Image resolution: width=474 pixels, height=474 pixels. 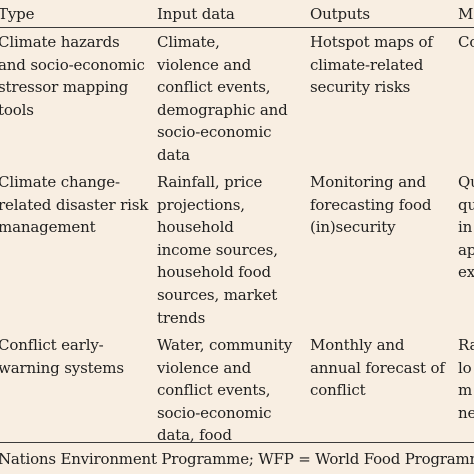 I want to click on row1-m: Co, so click(x=466, y=42).